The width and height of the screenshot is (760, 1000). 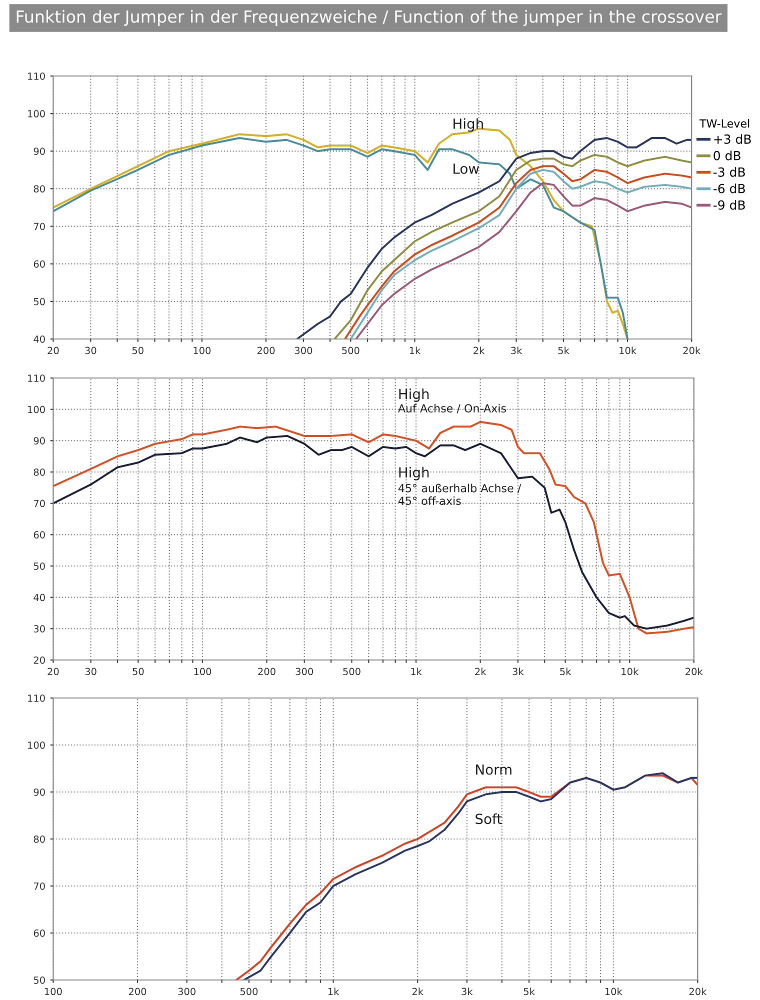 What do you see at coordinates (732, 139) in the screenshot?
I see `legend-label: +3 dB` at bounding box center [732, 139].